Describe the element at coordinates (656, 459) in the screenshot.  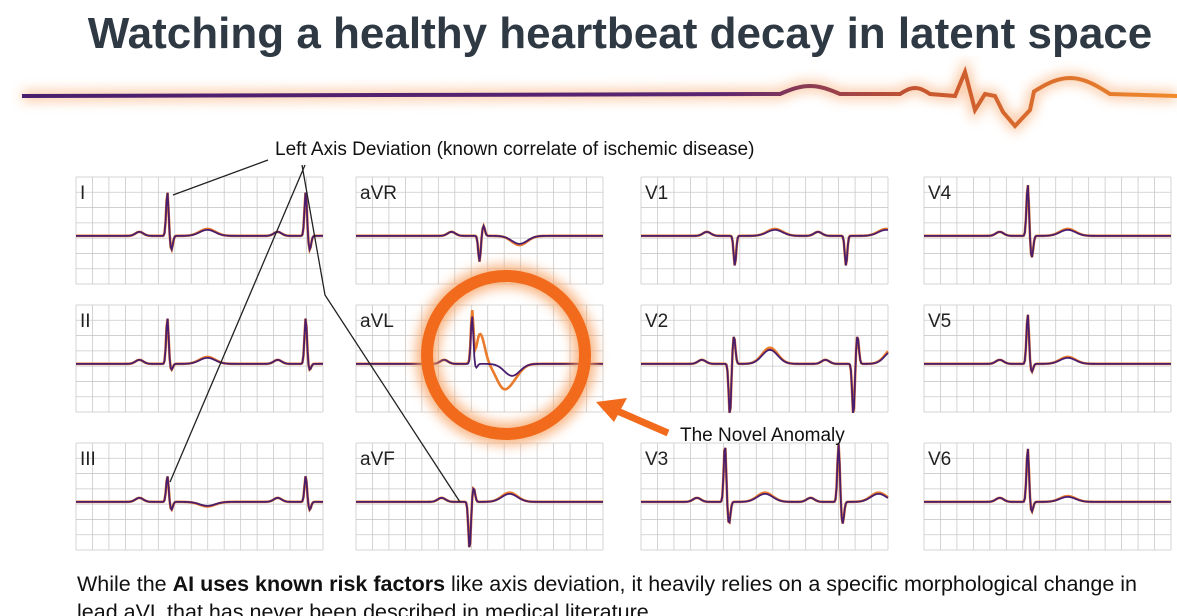
I see `lead-label: V3` at that location.